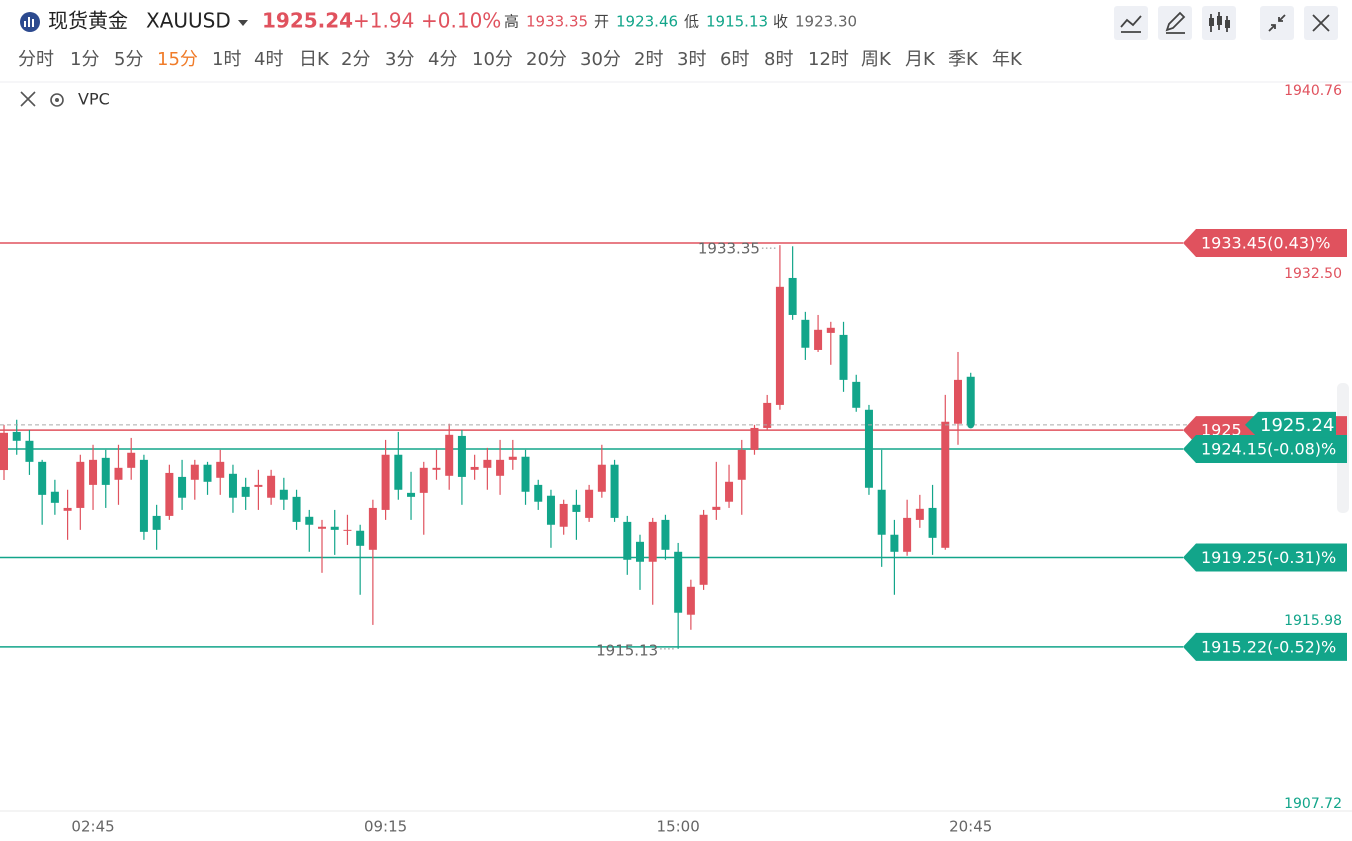 This screenshot has width=1352, height=841. I want to click on timeframe-tab: 8时, so click(778, 59).